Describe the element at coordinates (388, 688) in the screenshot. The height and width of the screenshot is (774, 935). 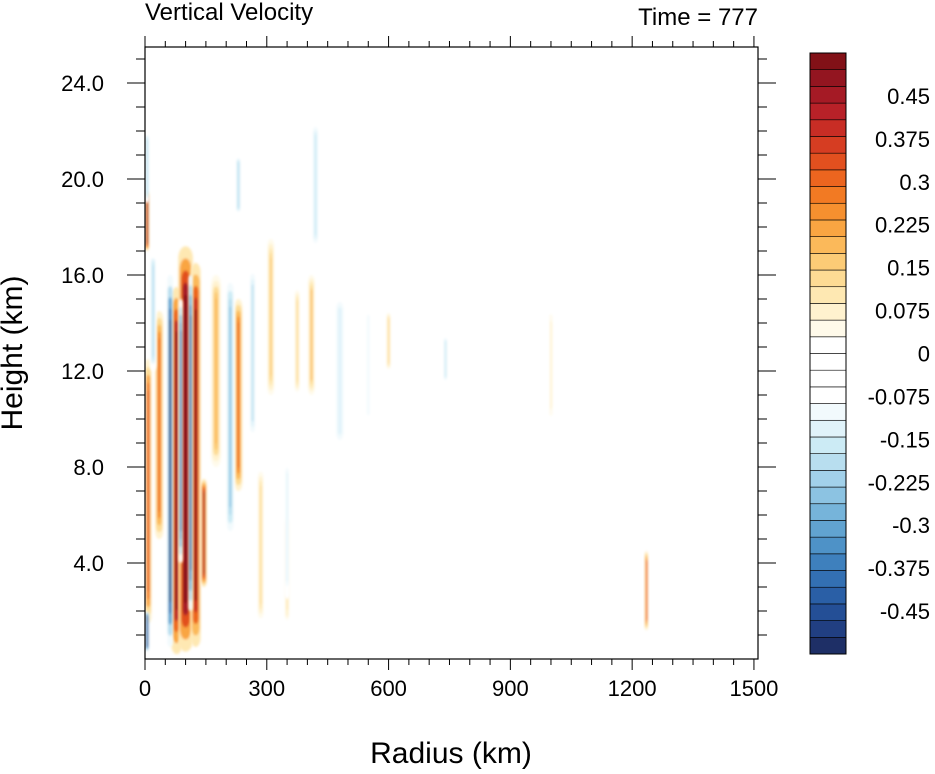
I see `x-tick-label: 600` at that location.